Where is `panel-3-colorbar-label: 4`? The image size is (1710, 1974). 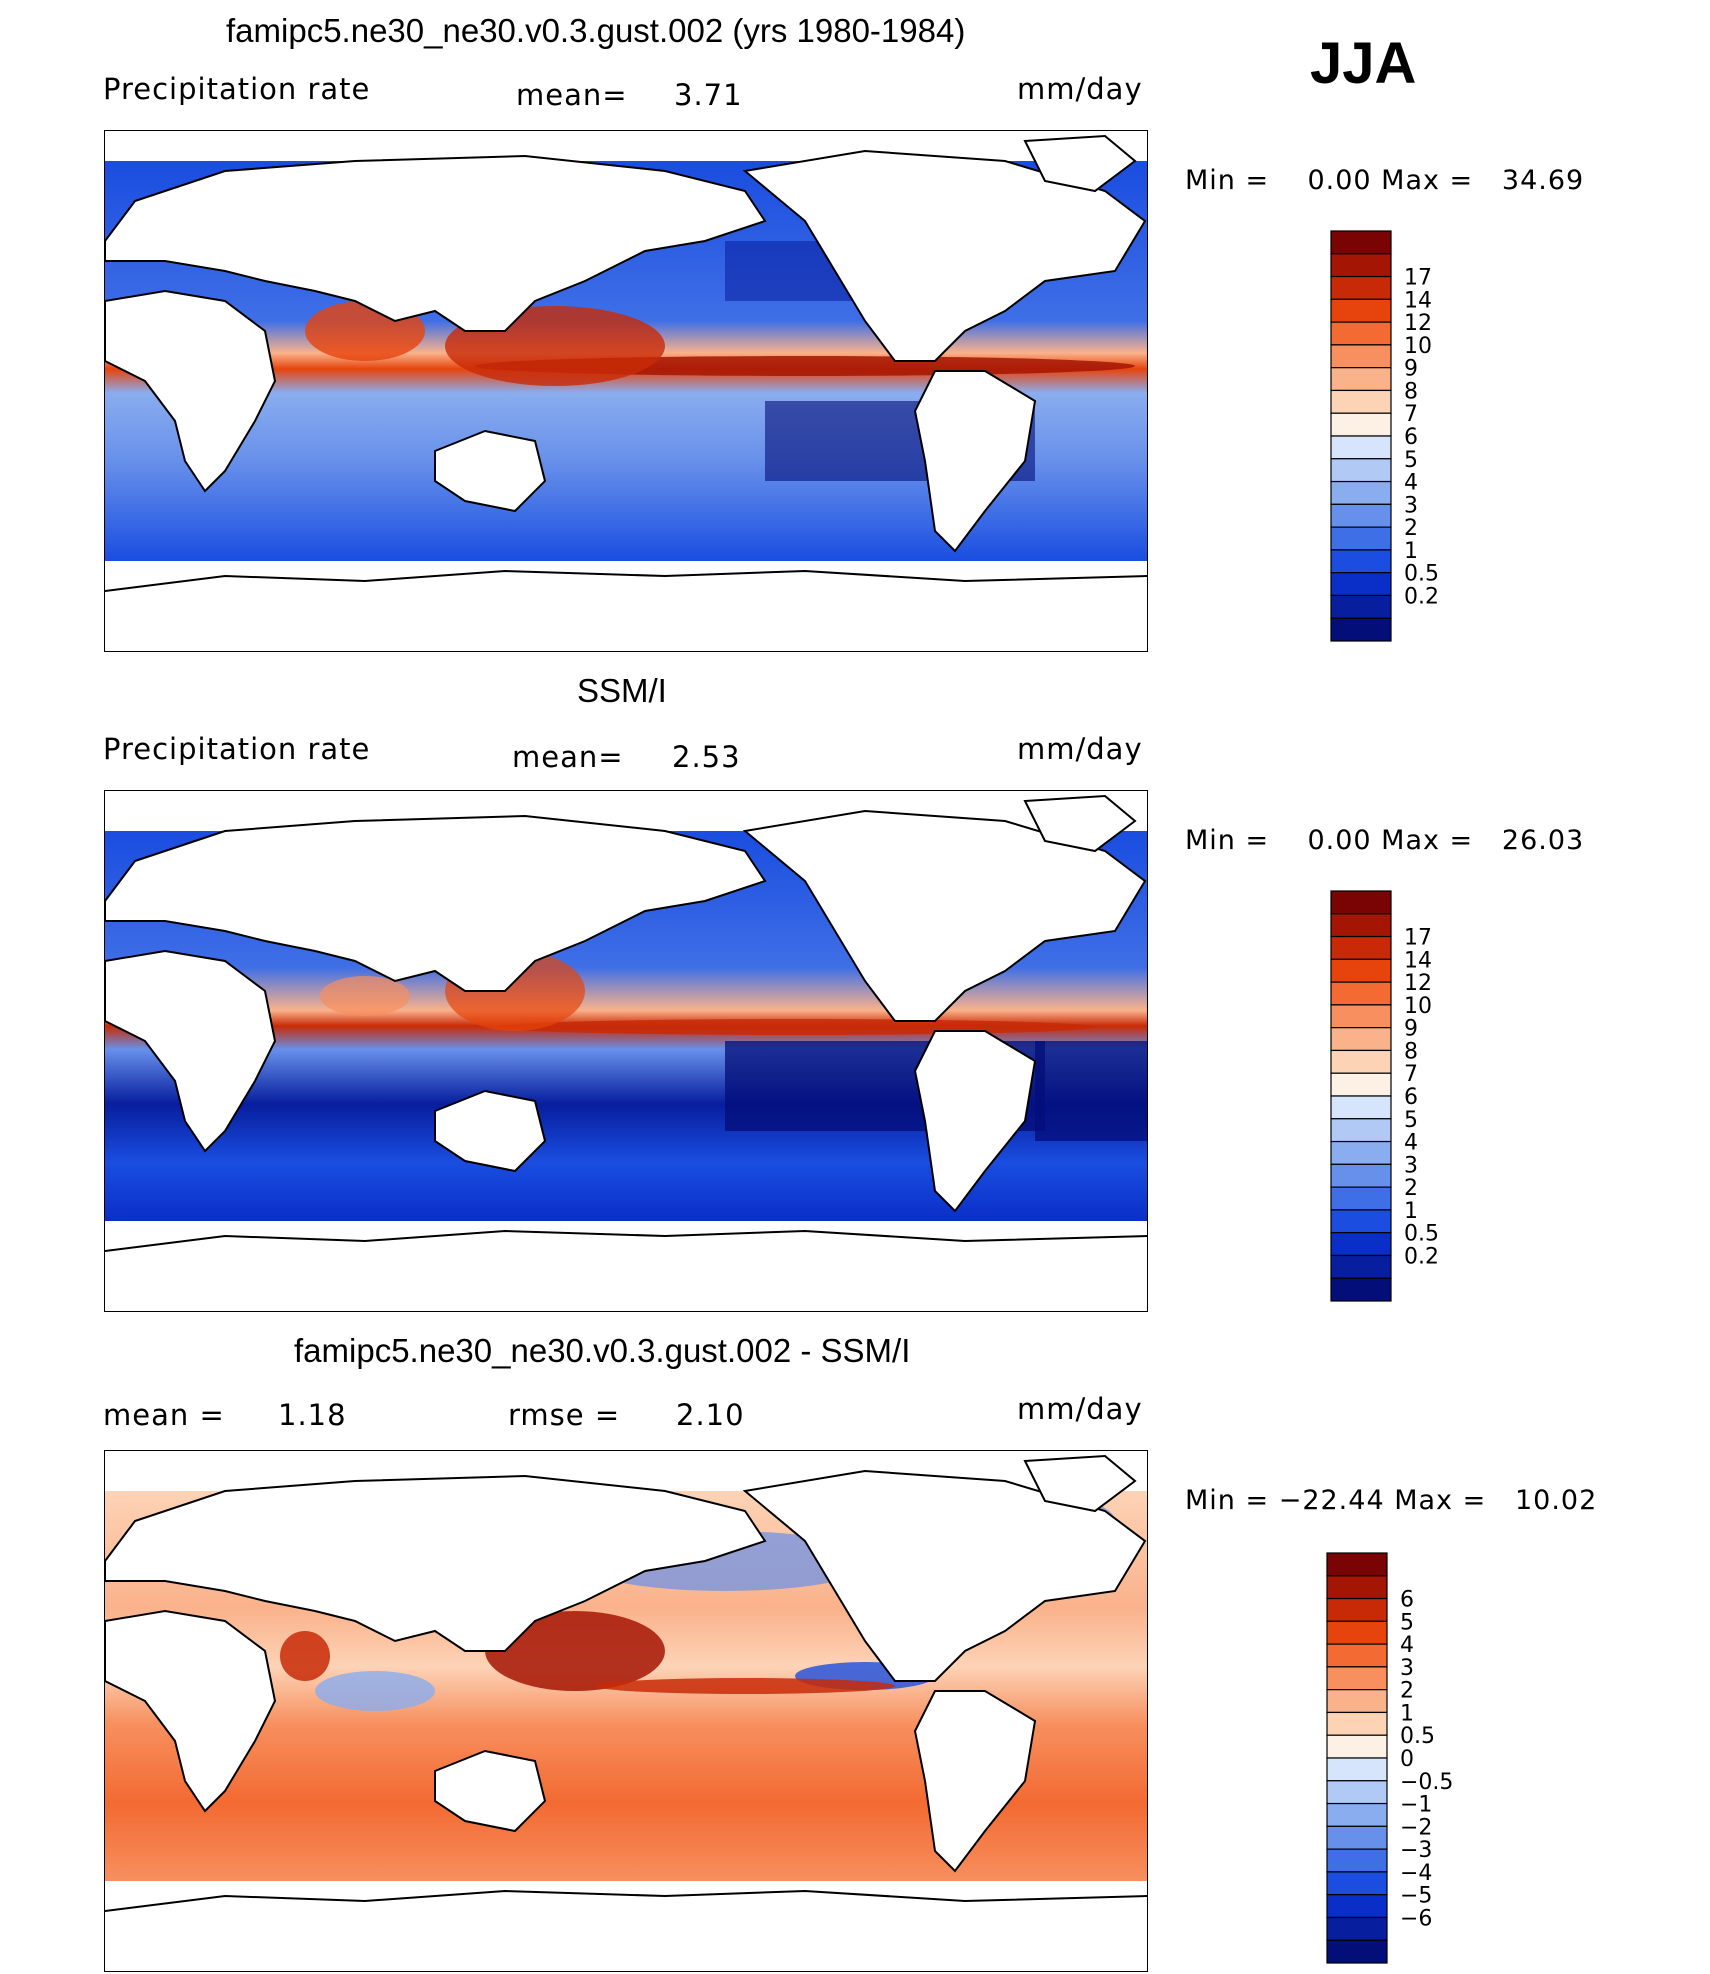
panel-3-colorbar-label: 4 is located at coordinates (1407, 1645).